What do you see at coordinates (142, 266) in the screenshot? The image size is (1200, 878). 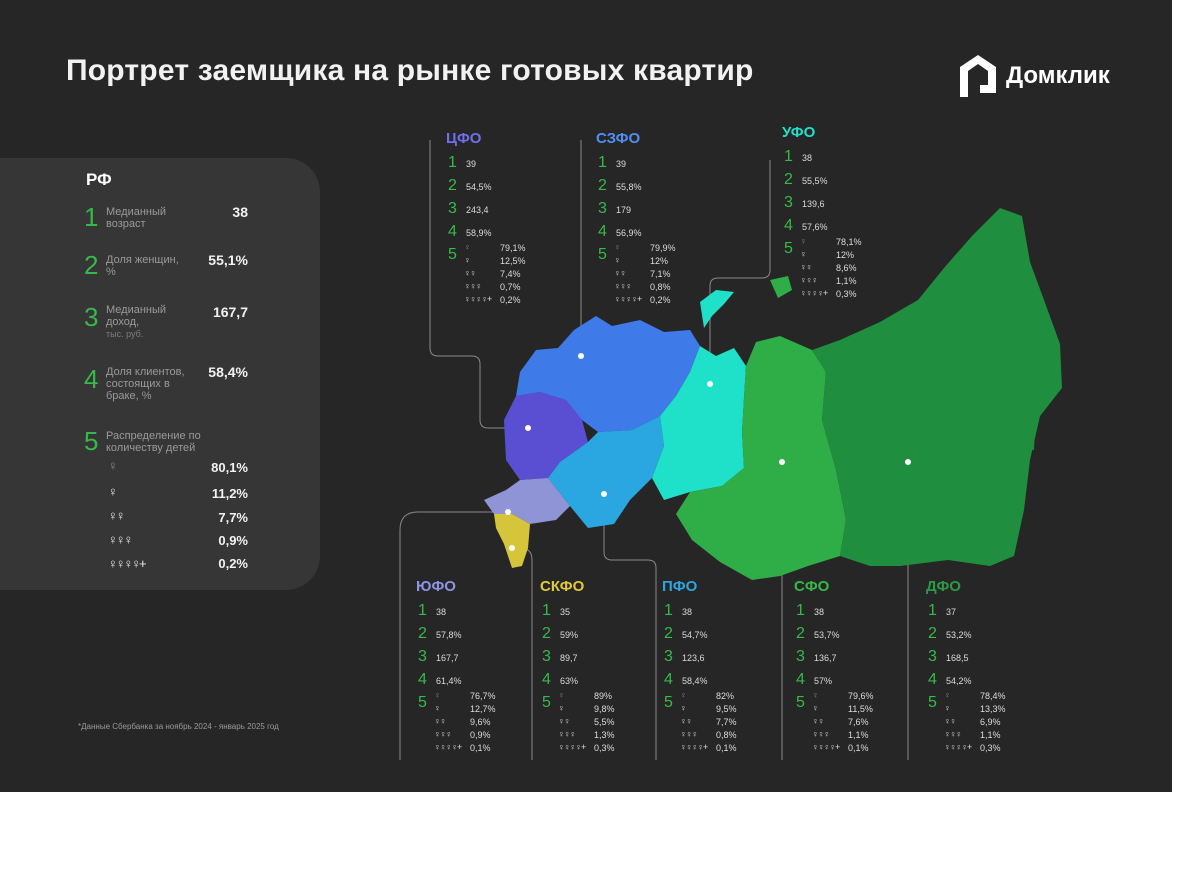 I see `rf-row-label: Доля женщин, %` at bounding box center [142, 266].